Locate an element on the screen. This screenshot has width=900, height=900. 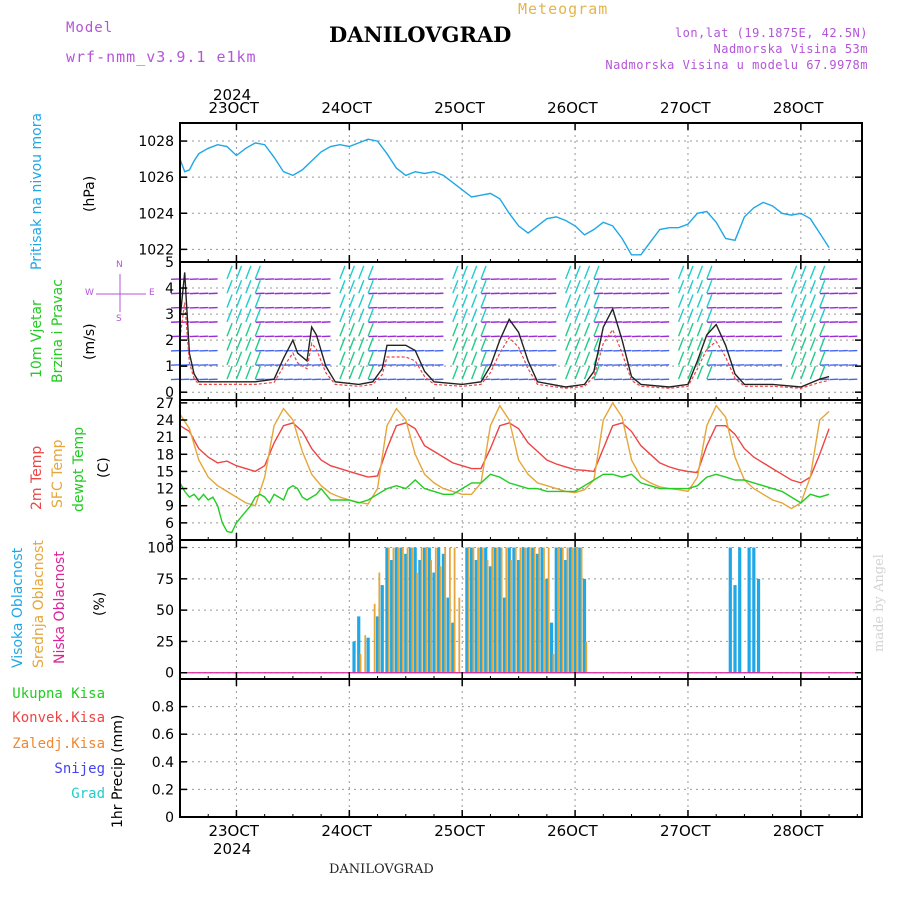
cloud-ytick-label-0: 0 is located at coordinates (169, 674).